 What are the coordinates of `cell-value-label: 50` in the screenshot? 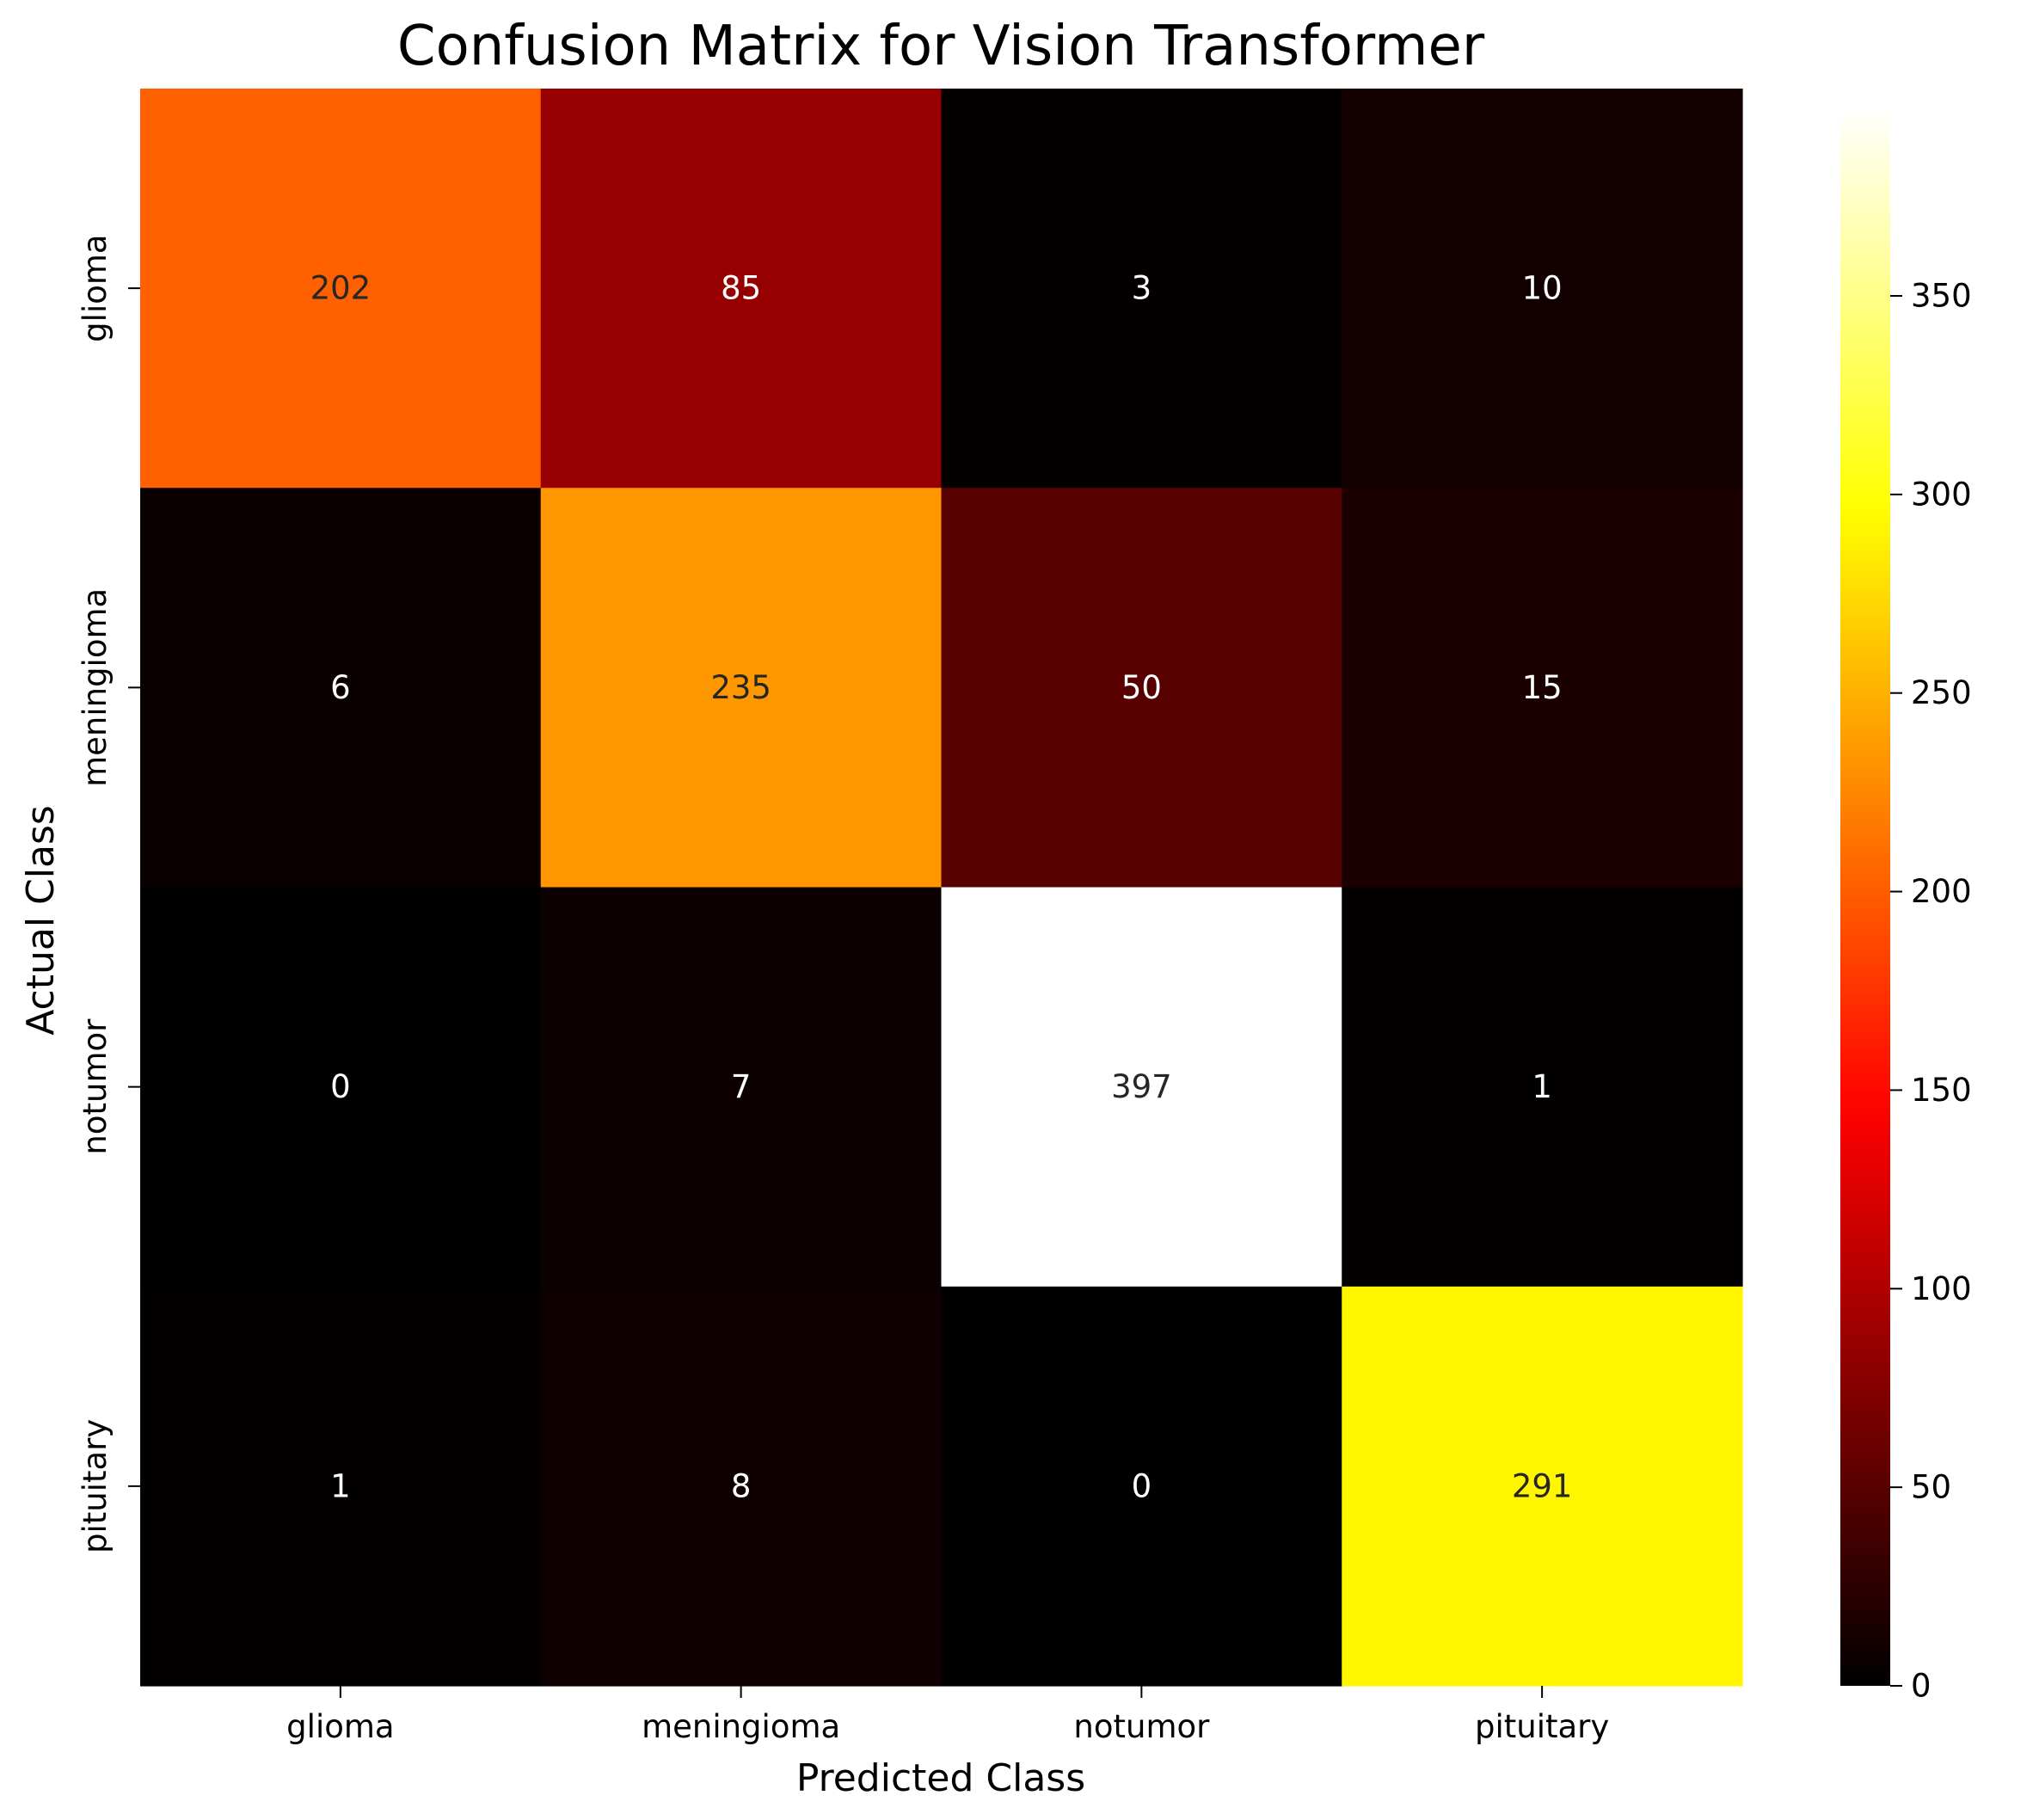 It's located at (1141, 688).